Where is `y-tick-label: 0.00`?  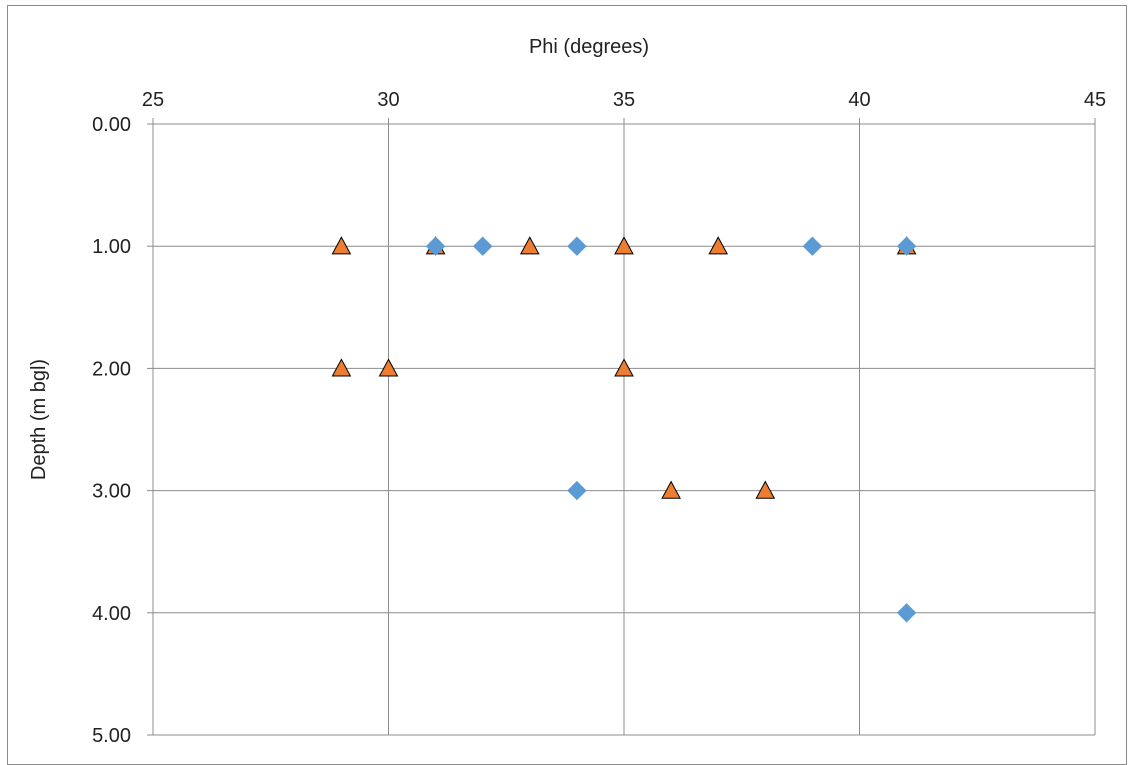 y-tick-label: 0.00 is located at coordinates (111, 125).